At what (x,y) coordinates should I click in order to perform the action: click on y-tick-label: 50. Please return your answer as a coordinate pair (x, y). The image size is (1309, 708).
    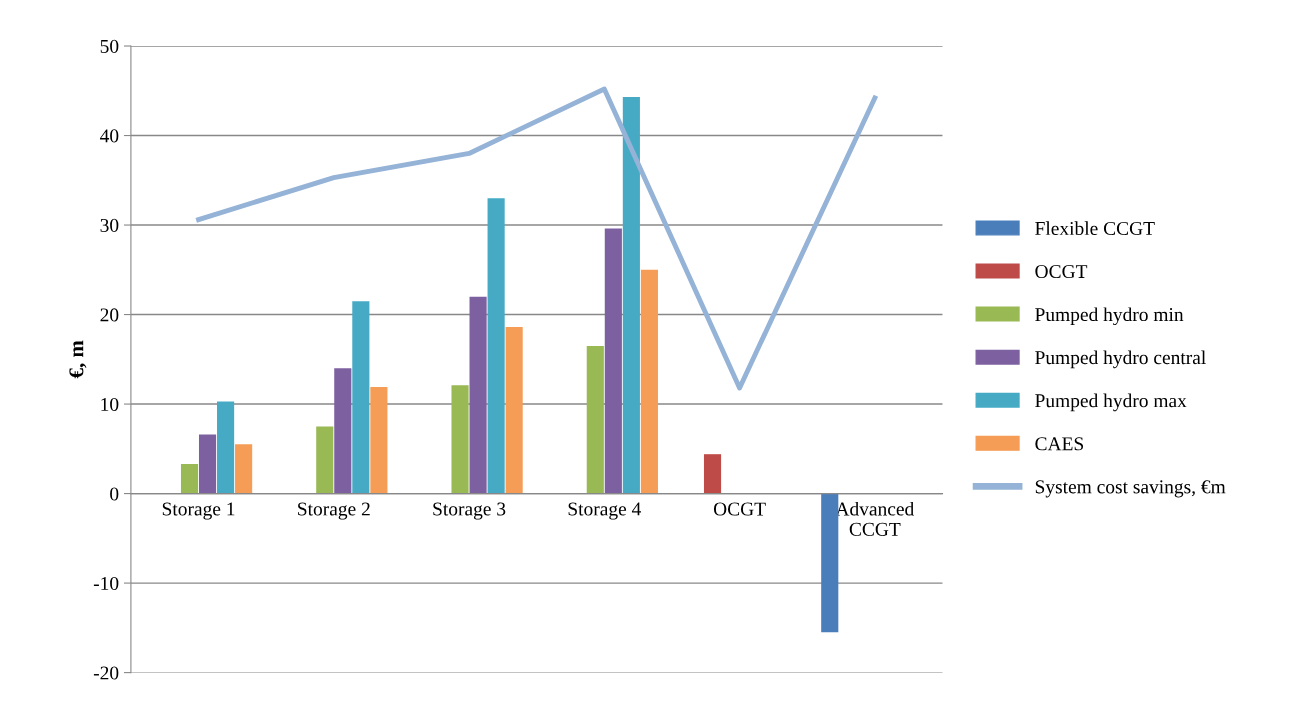
    Looking at the image, I should click on (109, 46).